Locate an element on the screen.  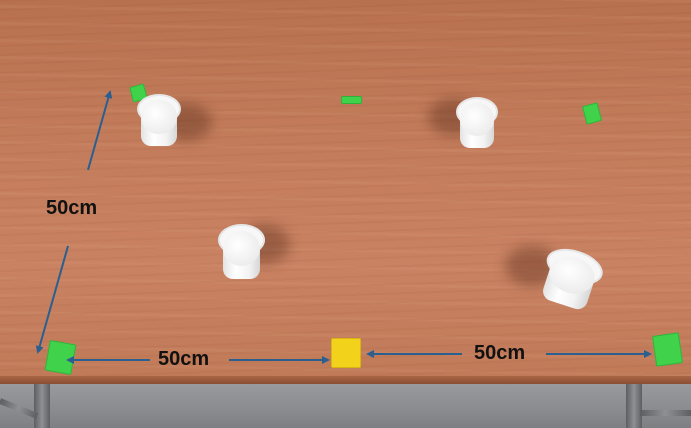
distance-label-bottom-right: 50cm is located at coordinates (500, 353).